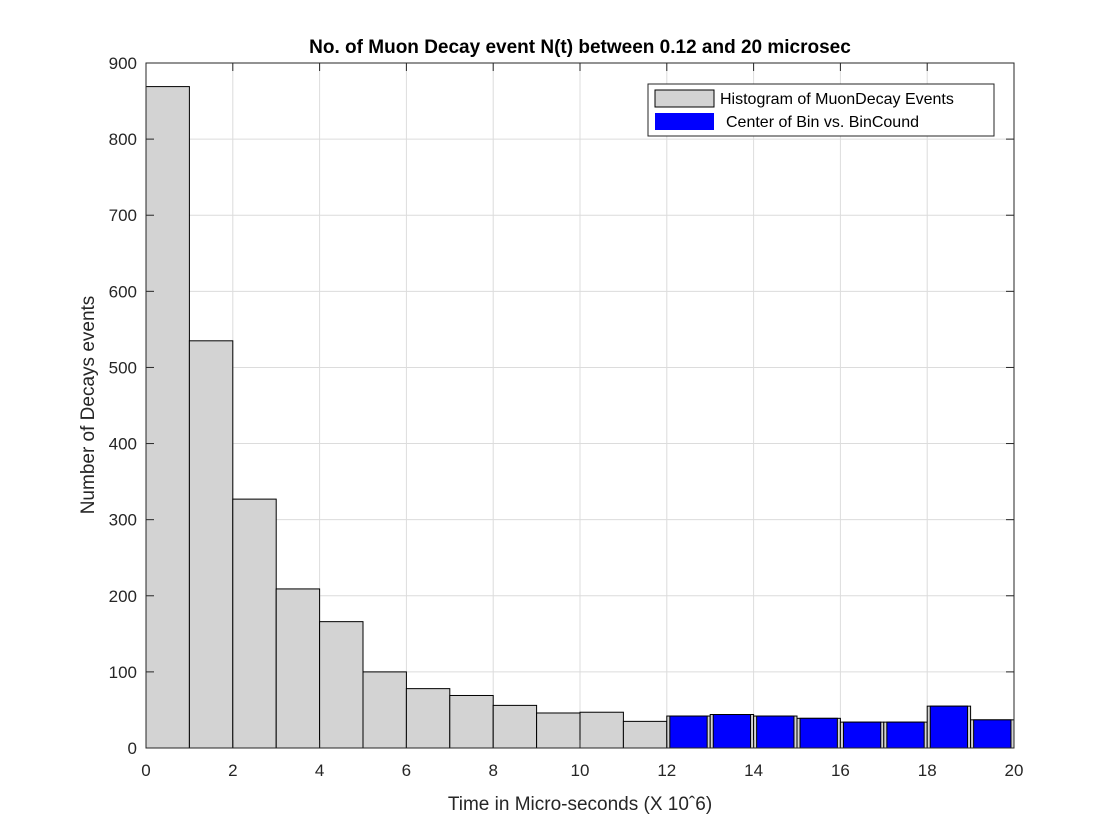 The image size is (1120, 840). Describe the element at coordinates (753, 770) in the screenshot. I see `x-tick-label: 14` at that location.